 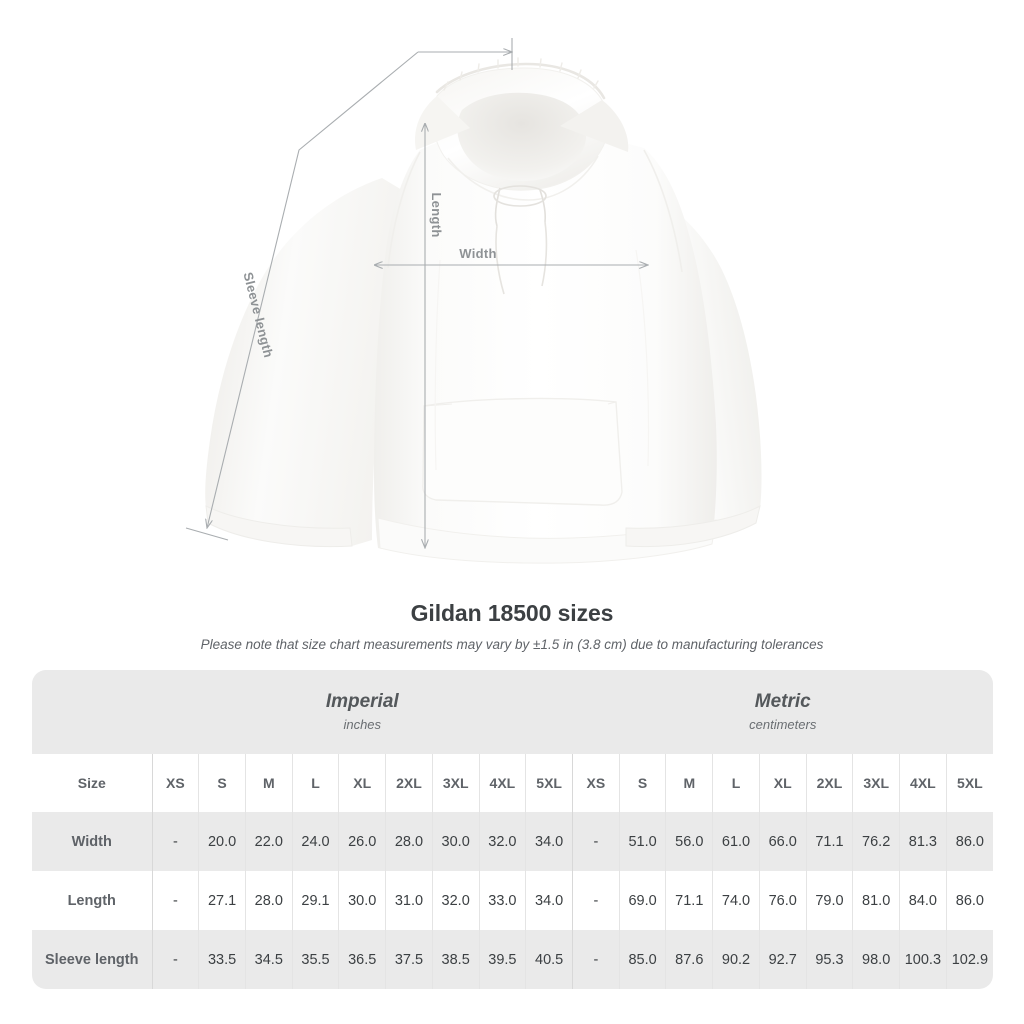 I want to click on length-label: Length, so click(x=436, y=214).